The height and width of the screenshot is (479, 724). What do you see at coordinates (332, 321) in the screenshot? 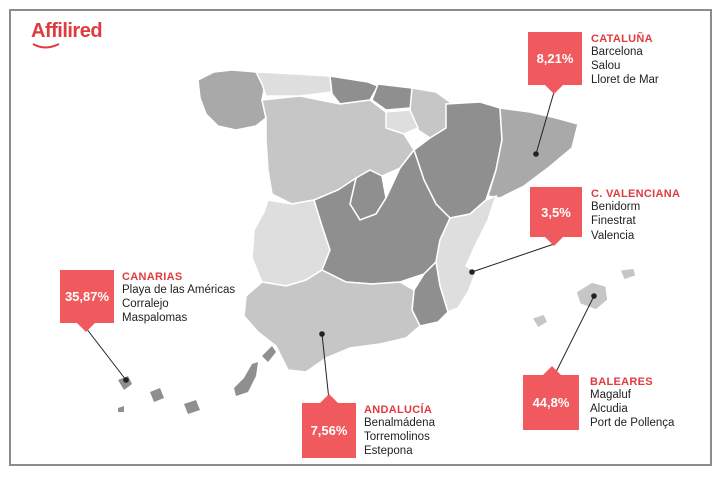
I see `region-andalucia` at bounding box center [332, 321].